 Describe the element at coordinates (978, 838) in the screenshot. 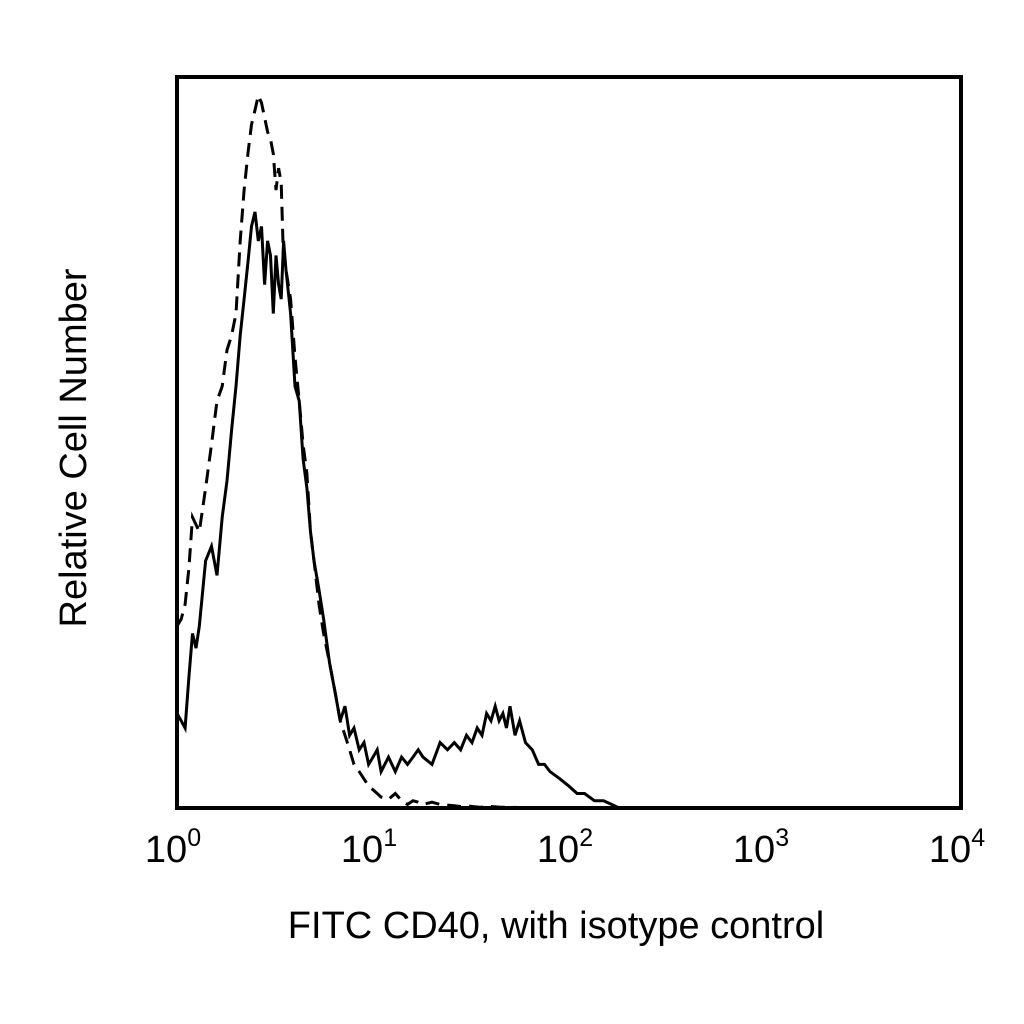

I see `x-tick-exponent: 4` at that location.